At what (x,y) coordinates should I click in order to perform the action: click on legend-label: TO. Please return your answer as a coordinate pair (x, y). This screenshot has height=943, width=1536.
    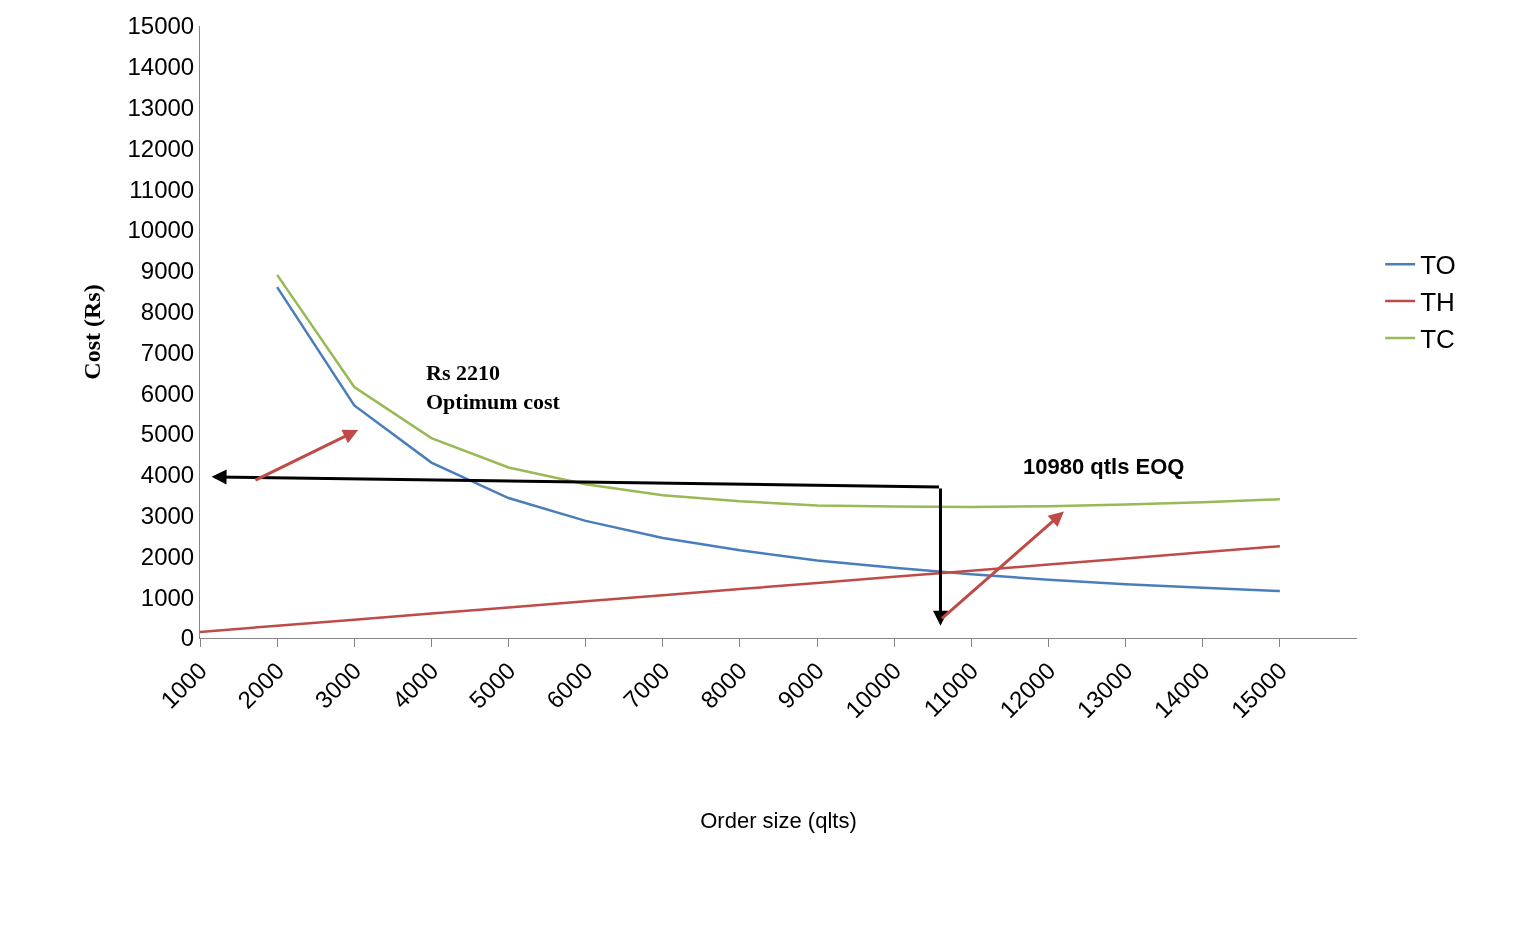
    Looking at the image, I should click on (1438, 265).